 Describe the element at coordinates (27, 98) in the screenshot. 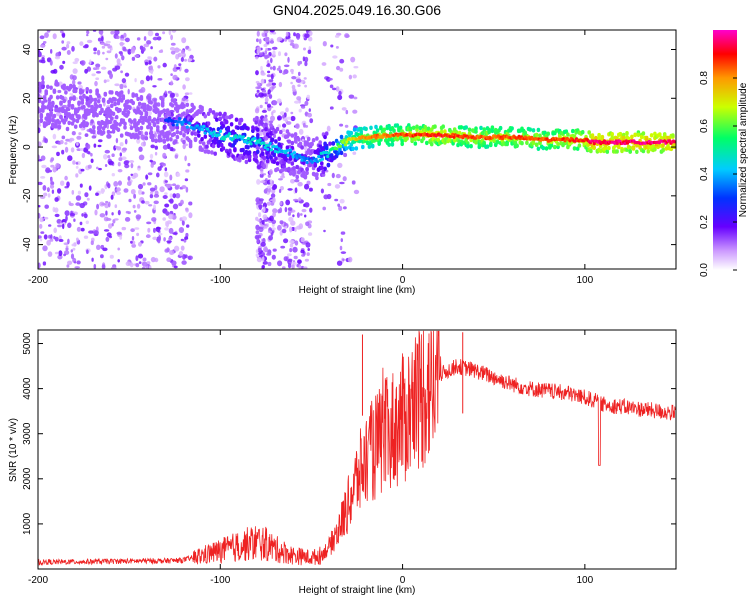

I see `y-tick-label: 20` at that location.